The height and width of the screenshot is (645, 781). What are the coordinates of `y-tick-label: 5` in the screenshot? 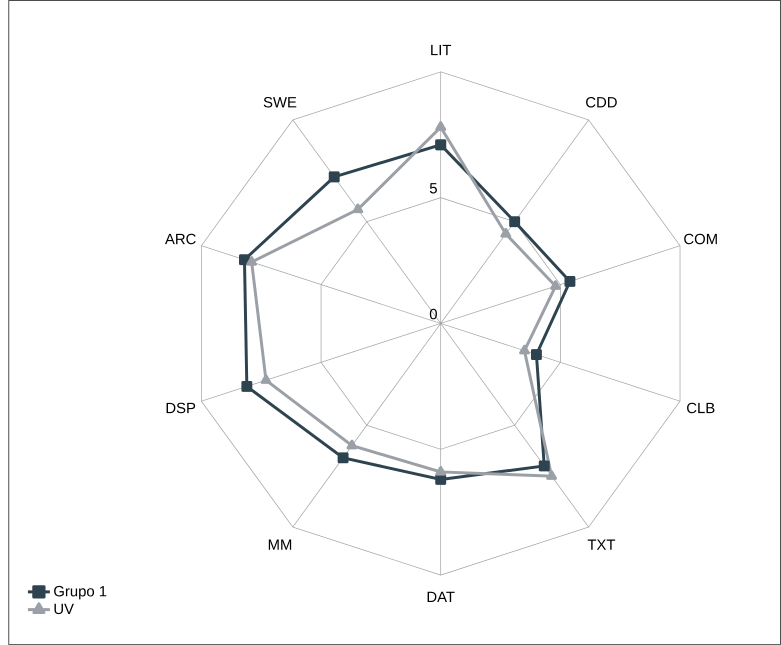 It's located at (433, 188).